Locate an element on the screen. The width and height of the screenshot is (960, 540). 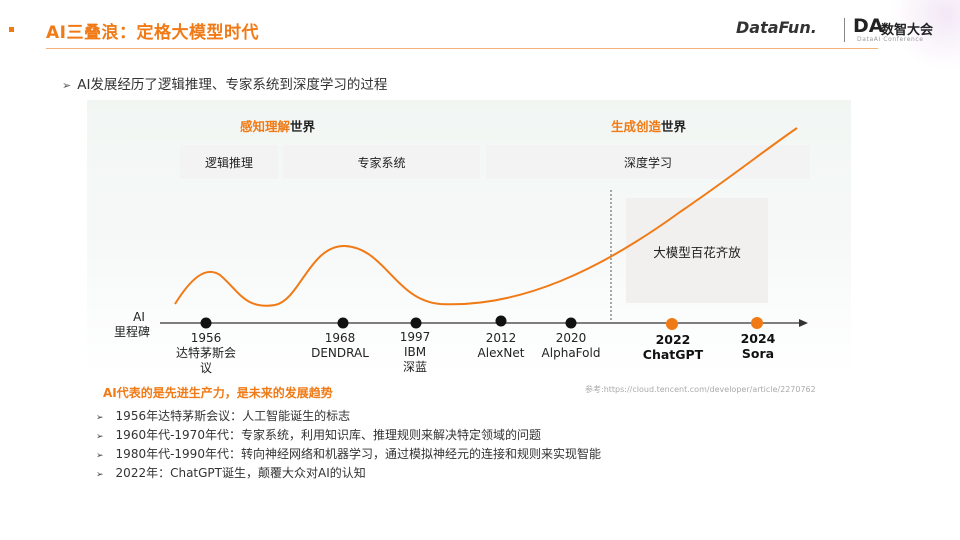
conference-name: 数智大会 is located at coordinates (907, 30).